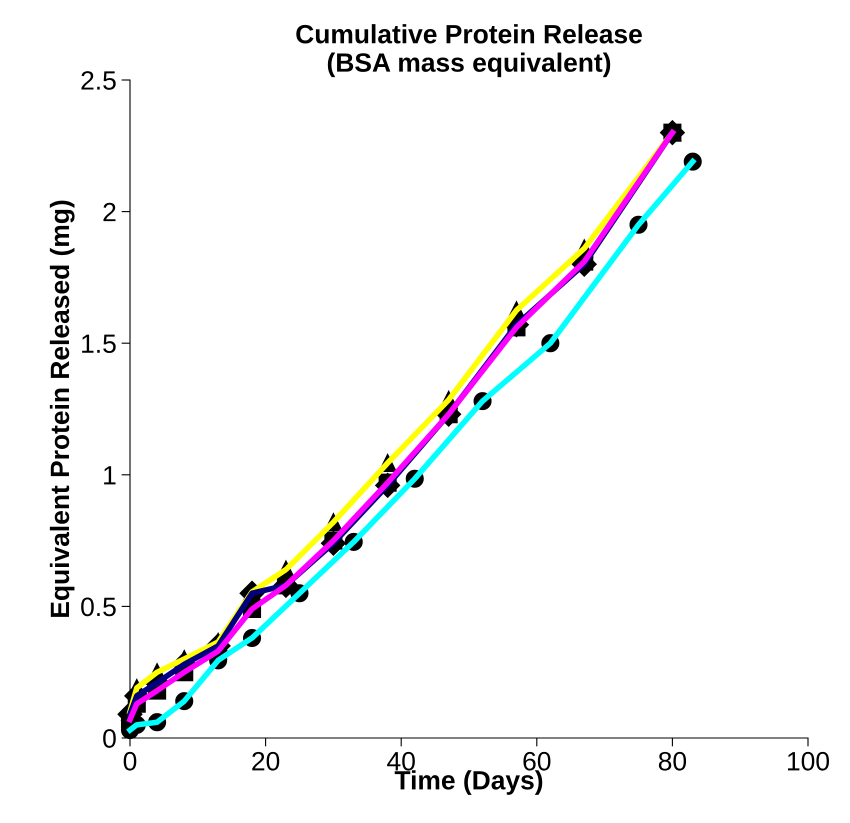  I want to click on y-tick-label: 0.5, so click(98, 607).